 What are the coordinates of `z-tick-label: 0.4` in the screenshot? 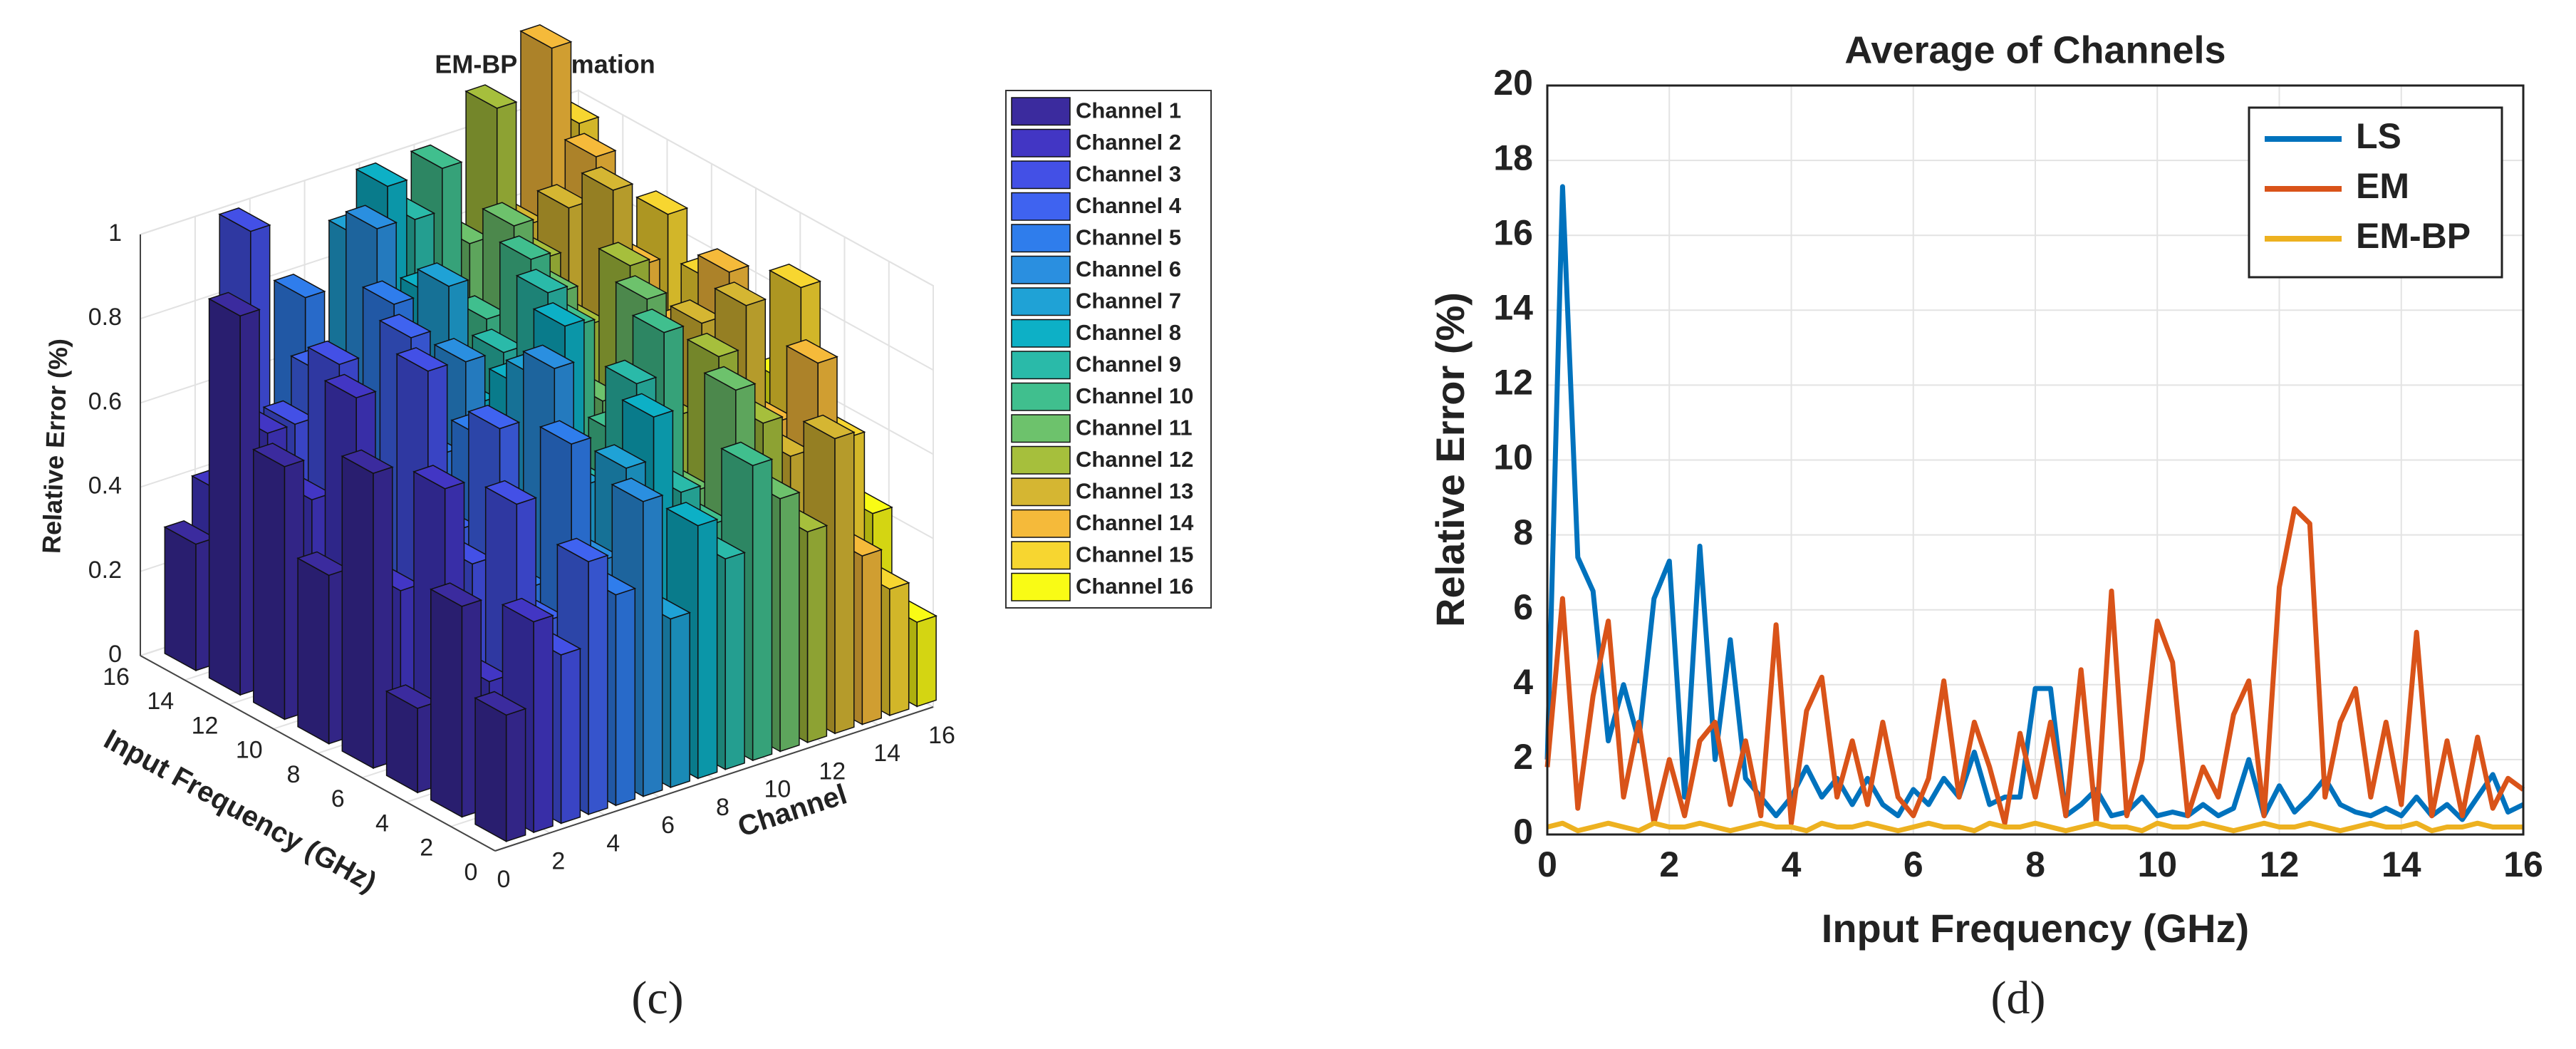 It's located at (105, 486).